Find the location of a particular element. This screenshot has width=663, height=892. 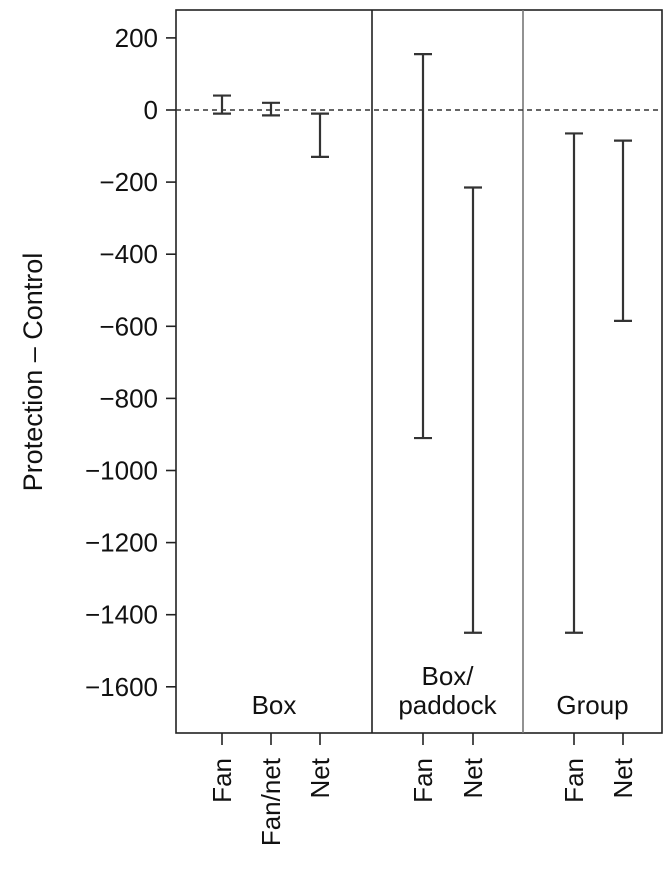

y-tick-label: 200 is located at coordinates (136, 38).